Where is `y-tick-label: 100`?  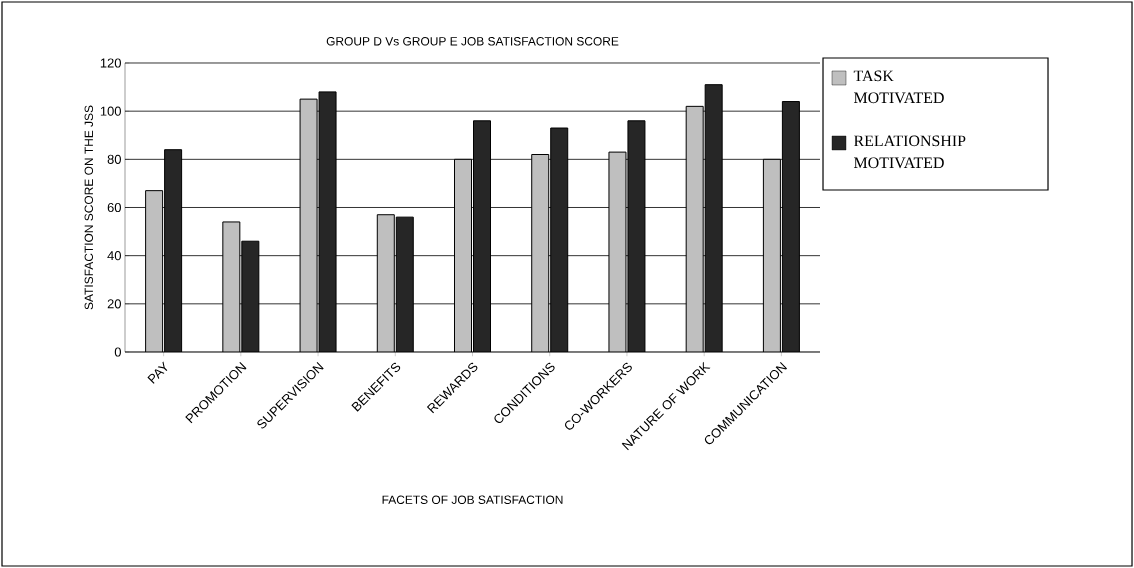 y-tick-label: 100 is located at coordinates (110, 111).